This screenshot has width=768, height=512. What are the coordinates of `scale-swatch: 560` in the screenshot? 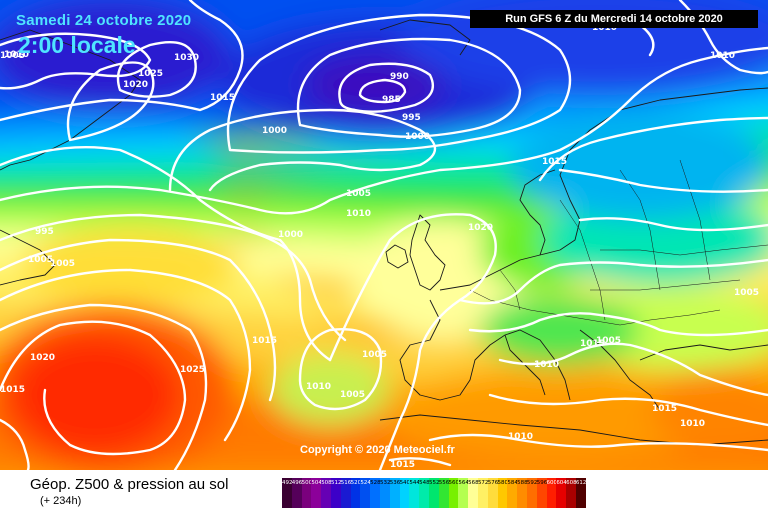 It's located at (454, 493).